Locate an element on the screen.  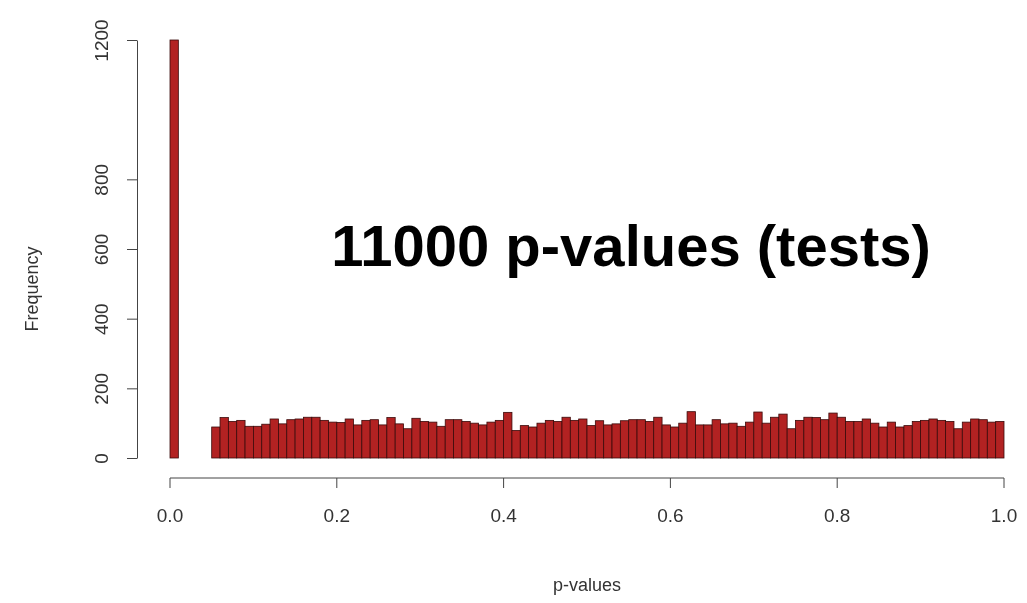
x-tick-label: 1.0 is located at coordinates (1004, 515).